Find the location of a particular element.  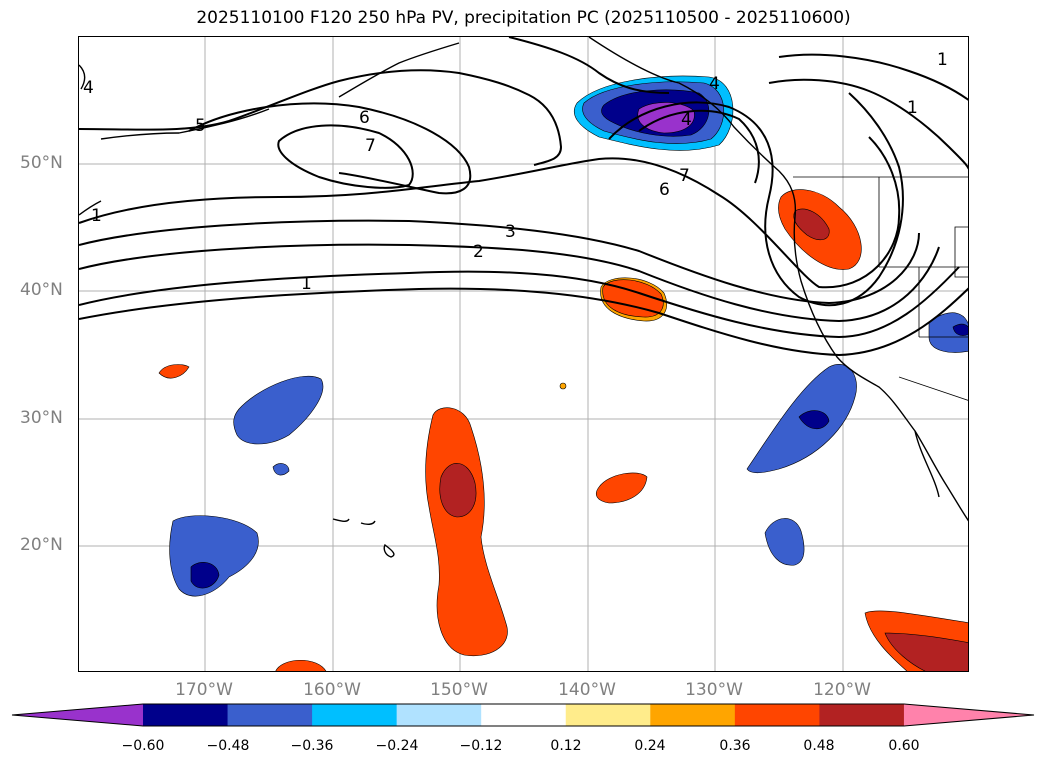

colorbar-tick-label: 0.36 is located at coordinates (735, 746).